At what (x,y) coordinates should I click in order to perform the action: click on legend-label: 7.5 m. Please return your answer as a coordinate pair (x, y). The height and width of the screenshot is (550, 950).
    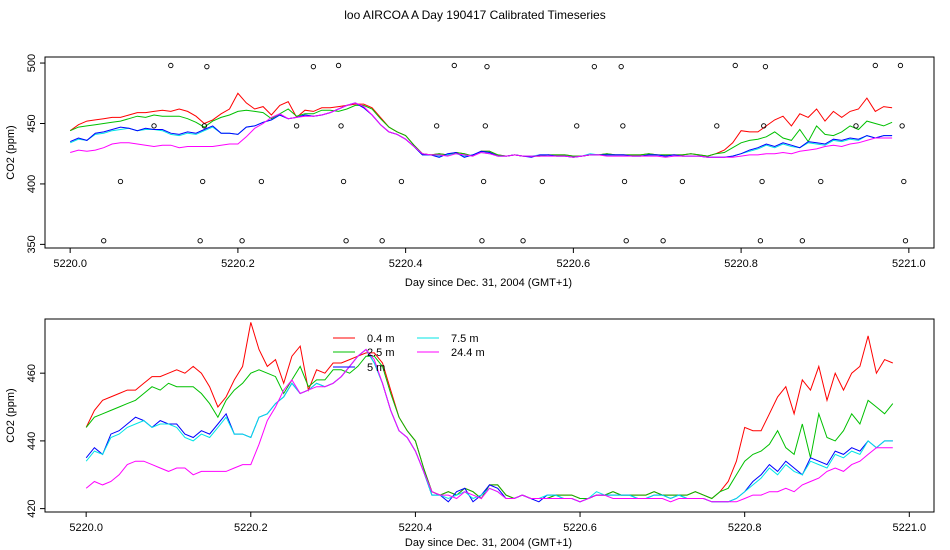
    Looking at the image, I should click on (465, 339).